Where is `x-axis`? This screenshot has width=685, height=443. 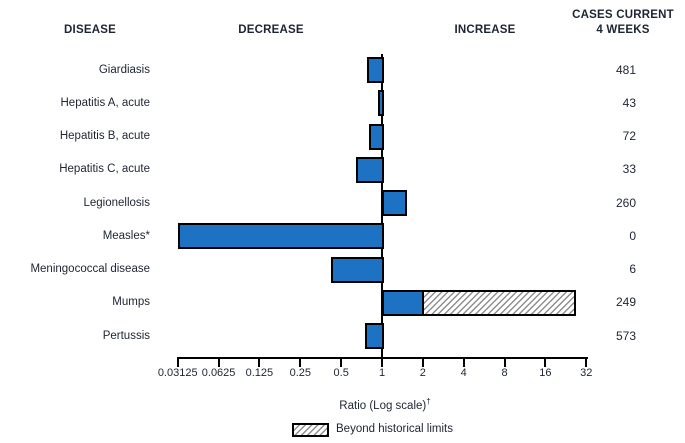 x-axis is located at coordinates (383, 358).